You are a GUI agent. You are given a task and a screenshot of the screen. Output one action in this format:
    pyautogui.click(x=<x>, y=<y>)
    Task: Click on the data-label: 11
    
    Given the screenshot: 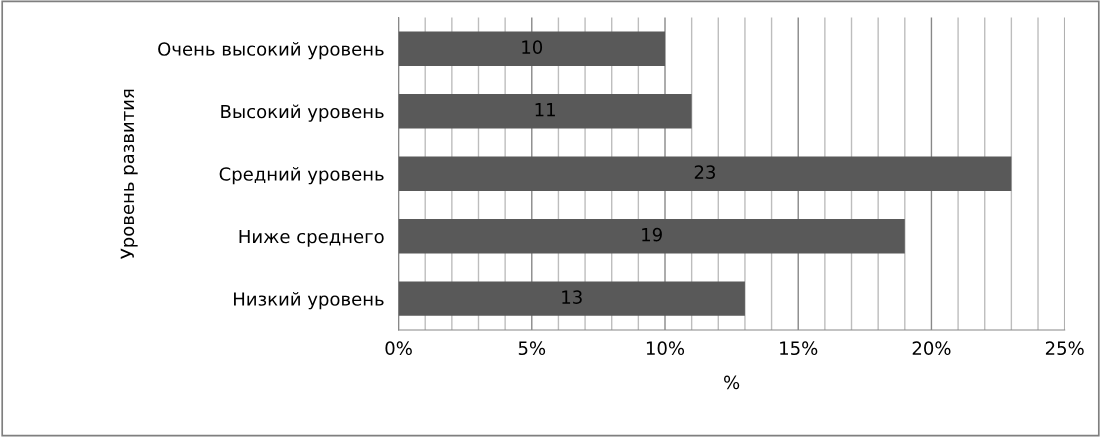 What is the action you would take?
    pyautogui.click(x=545, y=110)
    